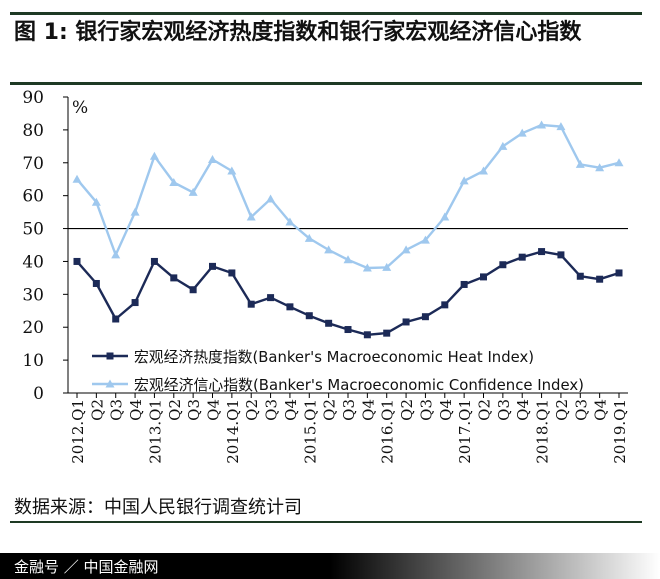 This screenshot has width=660, height=579. Describe the element at coordinates (310, 431) in the screenshot. I see `x-tick-label: 2015.Q1` at that location.